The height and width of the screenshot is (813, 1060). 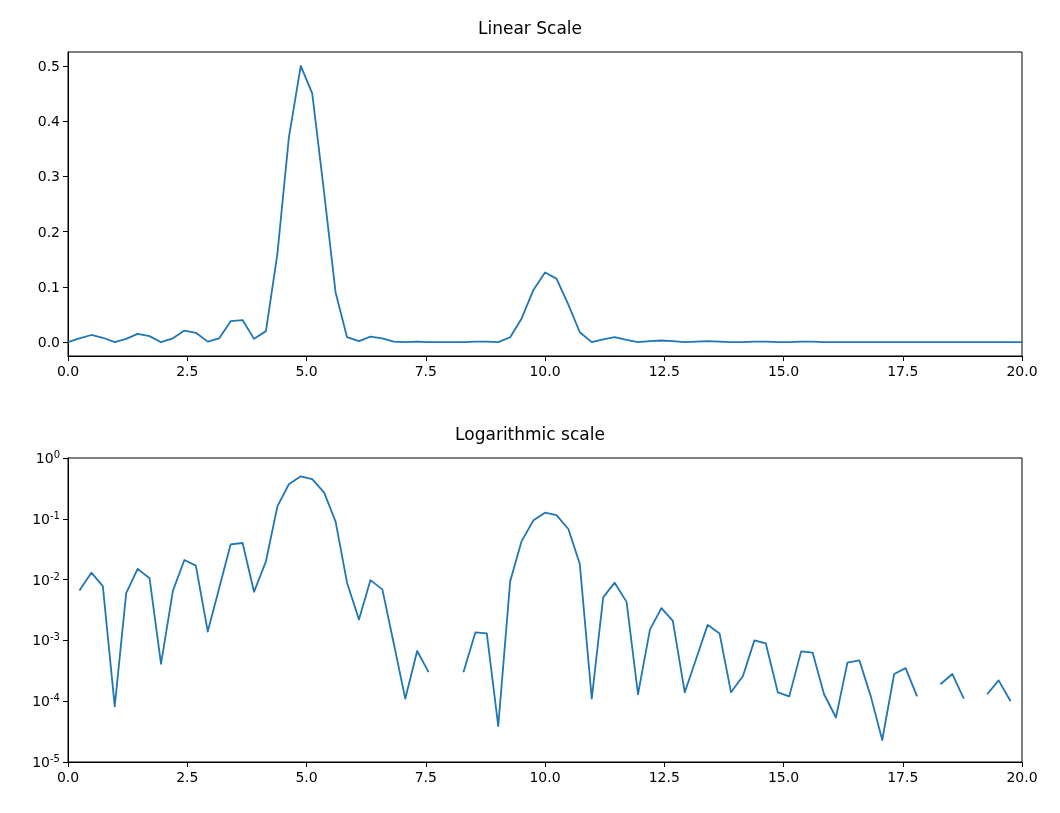 I want to click on y-tick-label: 10$^{-3}$, so click(x=46, y=639).